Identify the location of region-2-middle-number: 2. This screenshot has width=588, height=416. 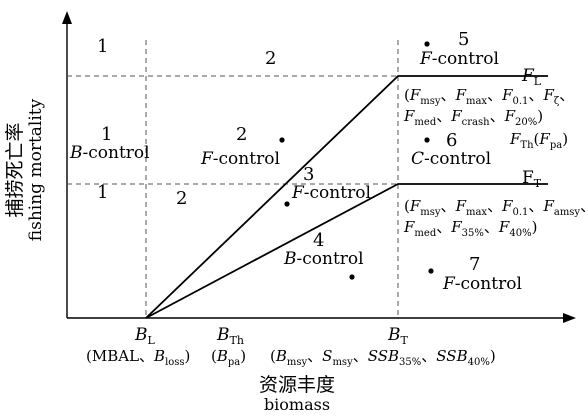
(241, 134).